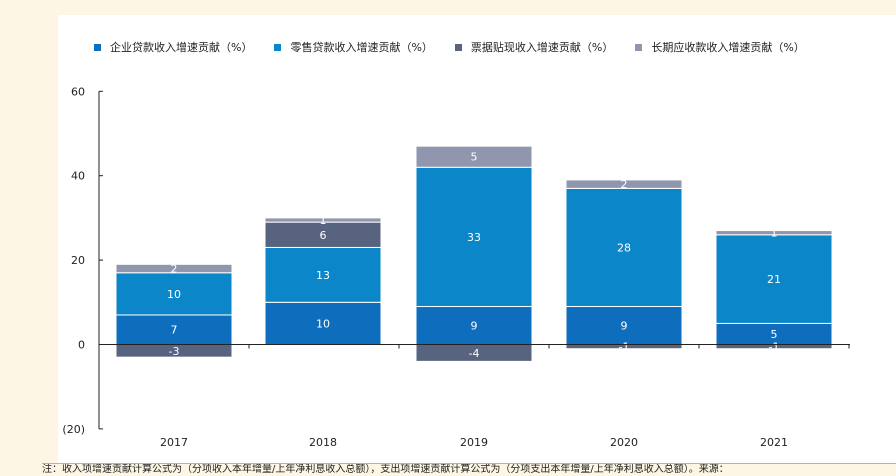 The image size is (896, 476). I want to click on legend-label: 长期应收款收入增速贡献（%）, so click(728, 47).